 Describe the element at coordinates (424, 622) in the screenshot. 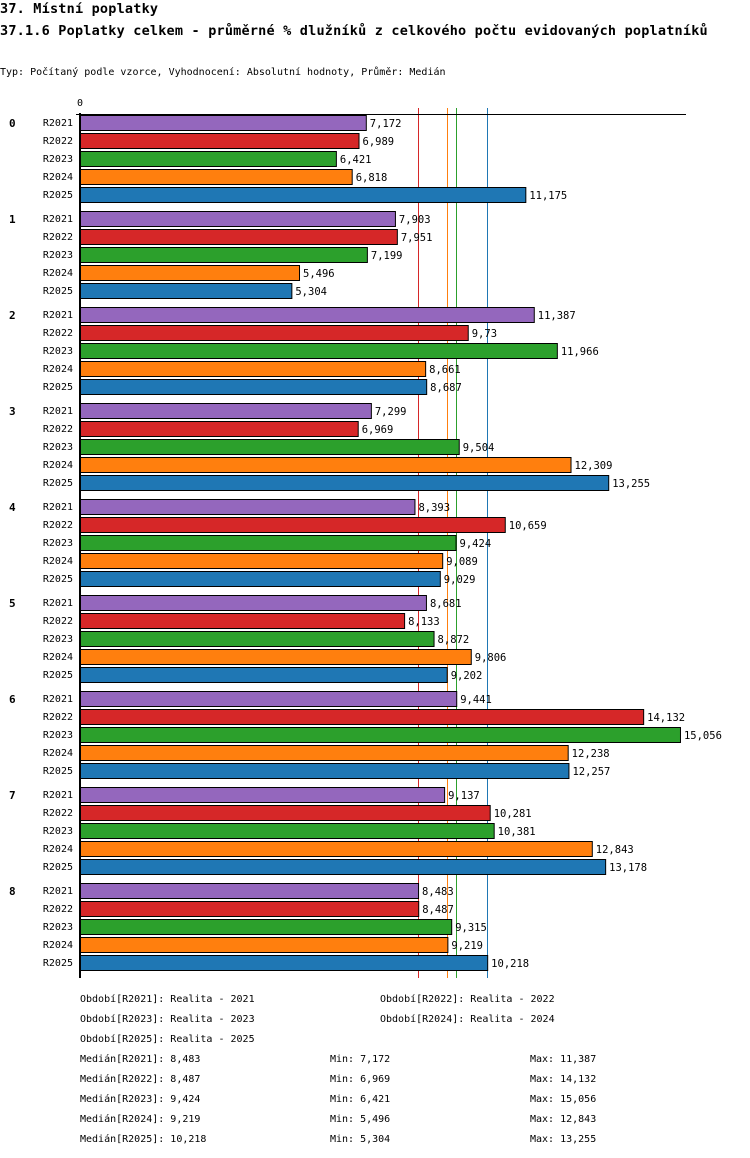

I see `bar-value-label: 8,133` at that location.